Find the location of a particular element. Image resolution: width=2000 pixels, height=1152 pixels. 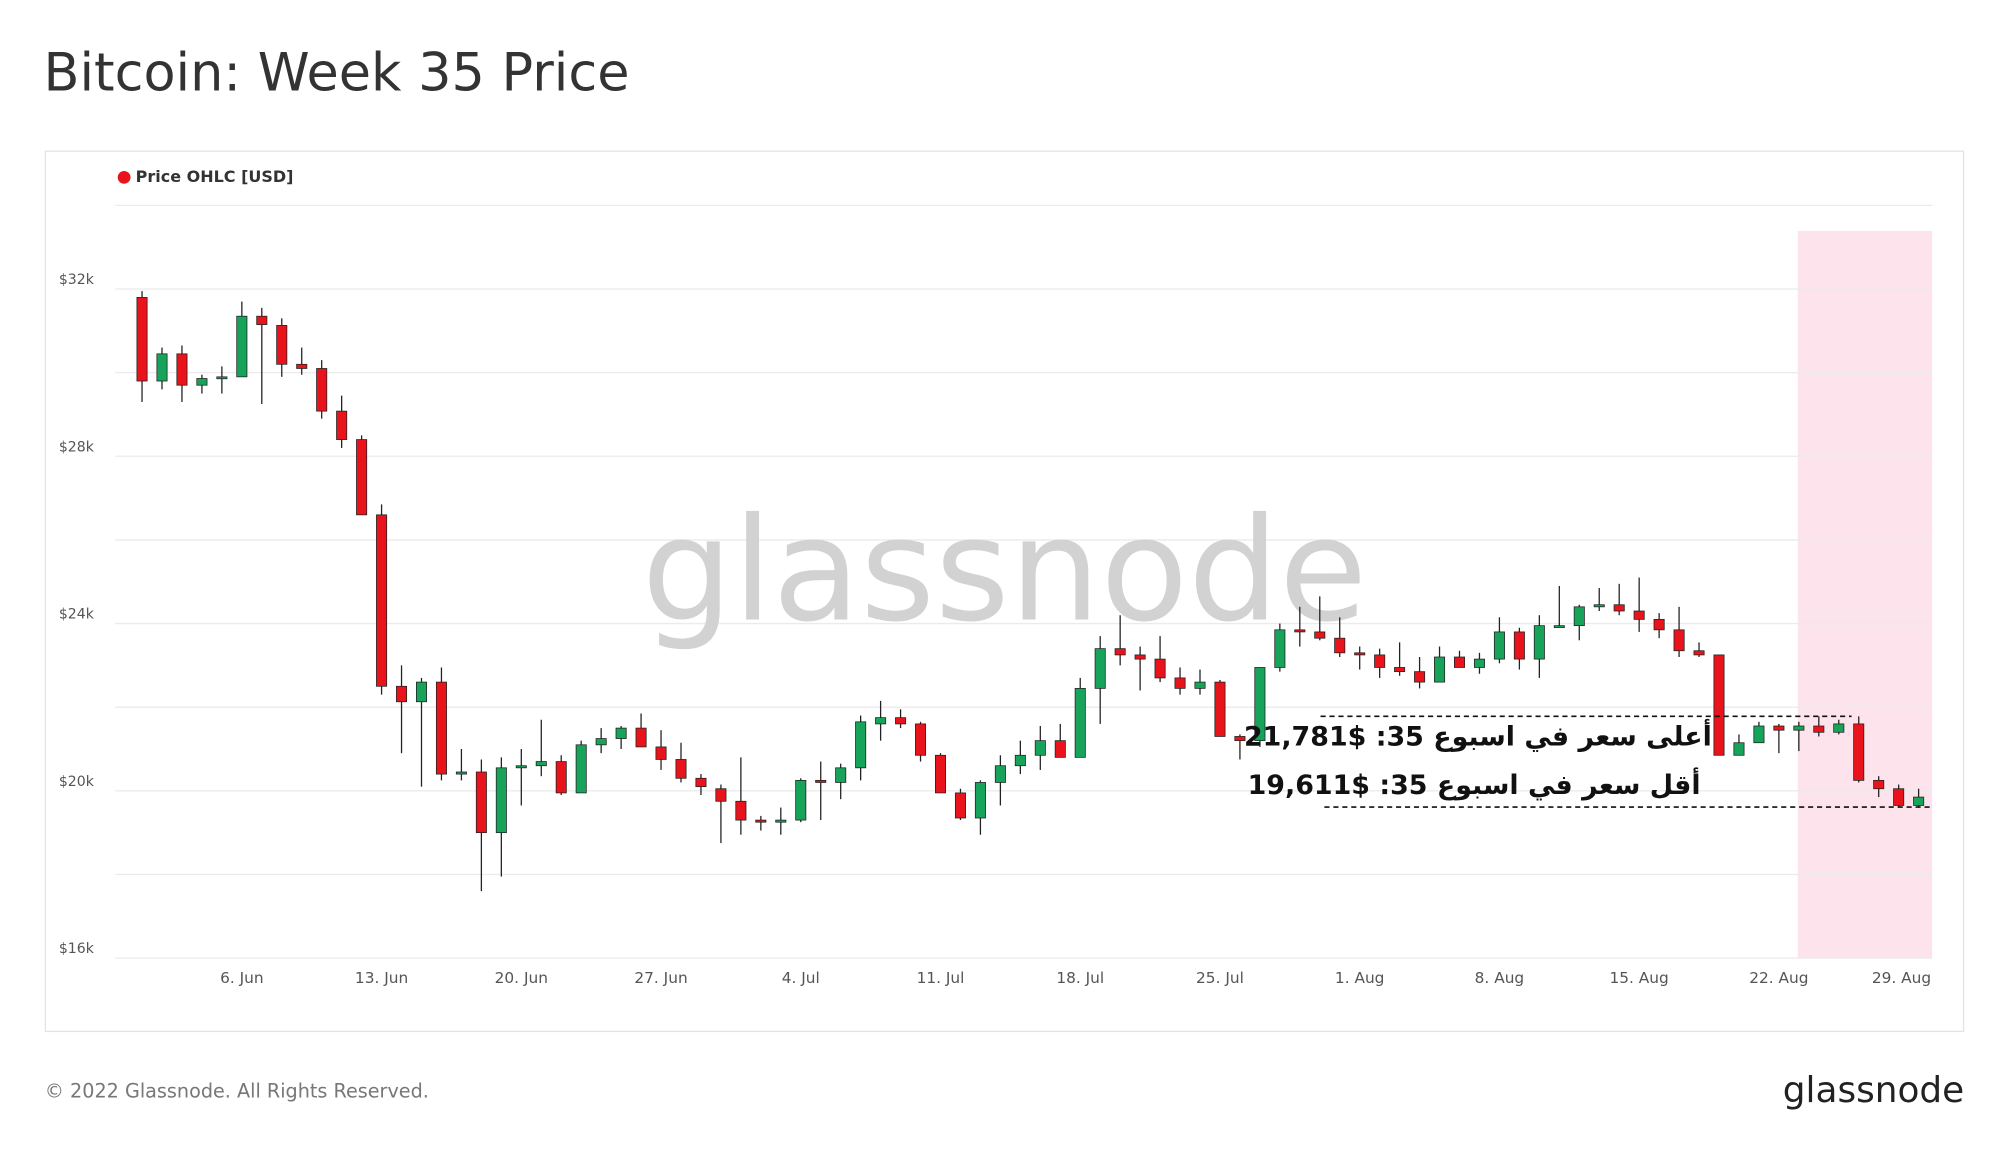

x-tick-label: 29. Aug is located at coordinates (1901, 978).